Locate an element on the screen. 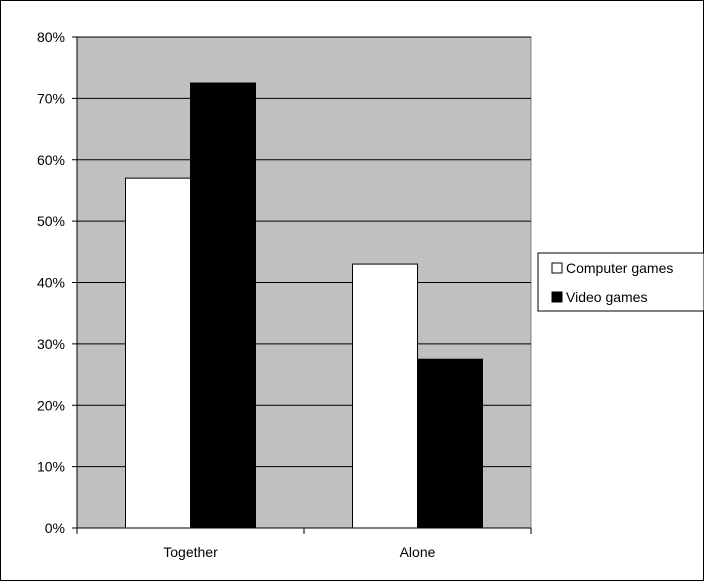  bar-video-games-together is located at coordinates (223, 305).